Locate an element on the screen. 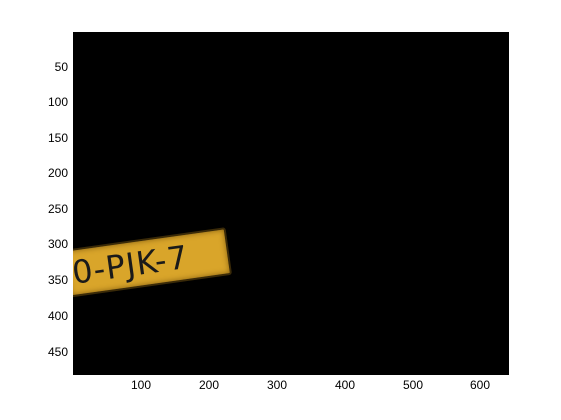  y-tick-label: 400 is located at coordinates (57, 316).